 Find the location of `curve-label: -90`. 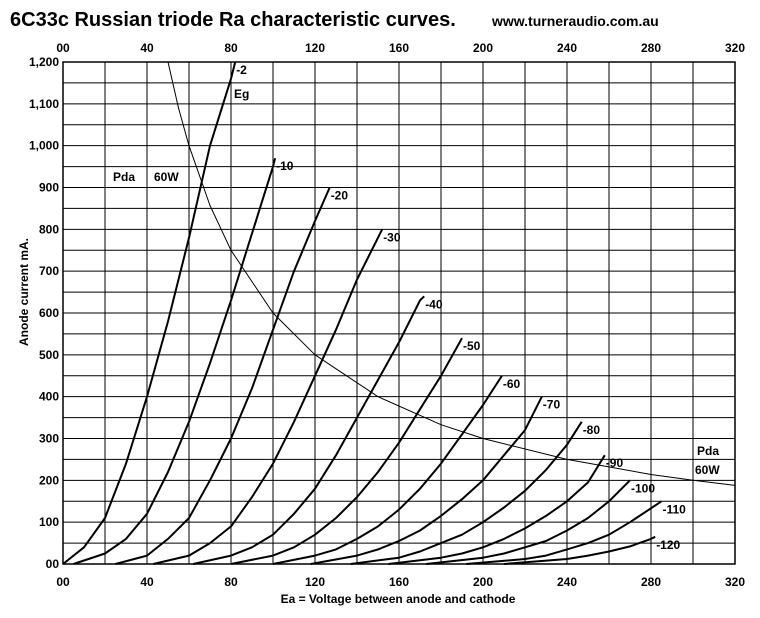

curve-label: -90 is located at coordinates (615, 463).